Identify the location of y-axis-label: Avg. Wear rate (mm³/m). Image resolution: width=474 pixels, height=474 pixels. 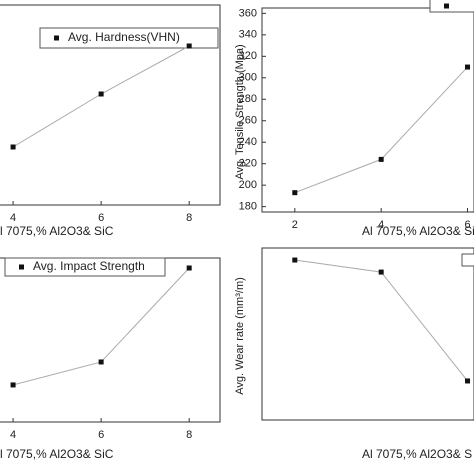
(240, 336).